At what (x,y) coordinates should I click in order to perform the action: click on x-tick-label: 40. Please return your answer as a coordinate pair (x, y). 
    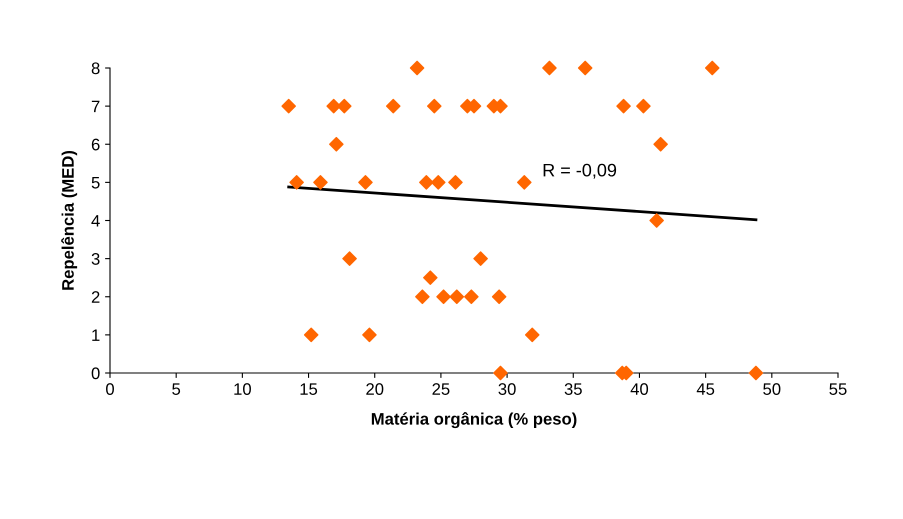
    Looking at the image, I should click on (639, 389).